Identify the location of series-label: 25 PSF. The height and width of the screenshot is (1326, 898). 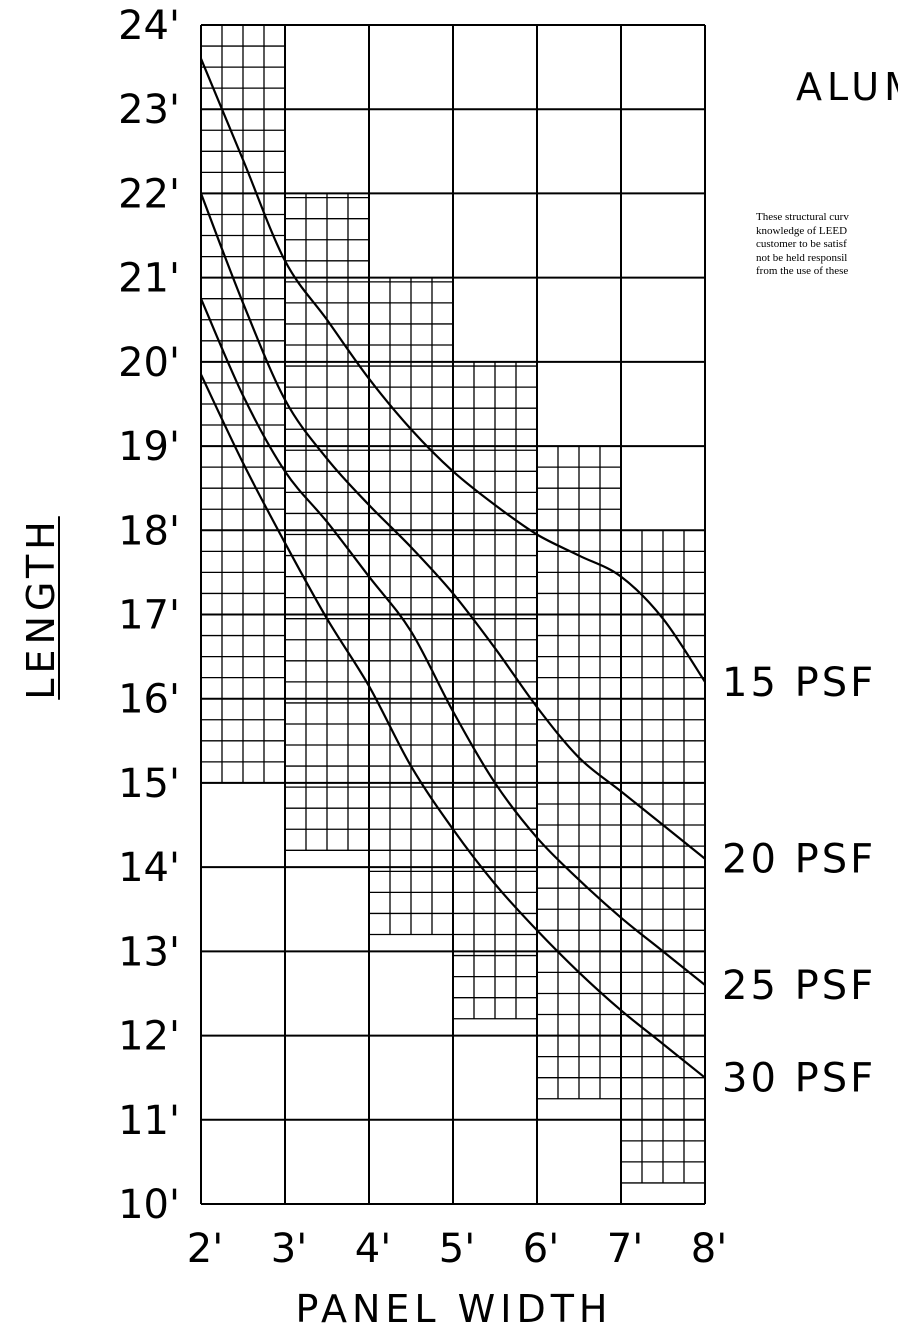
(799, 986).